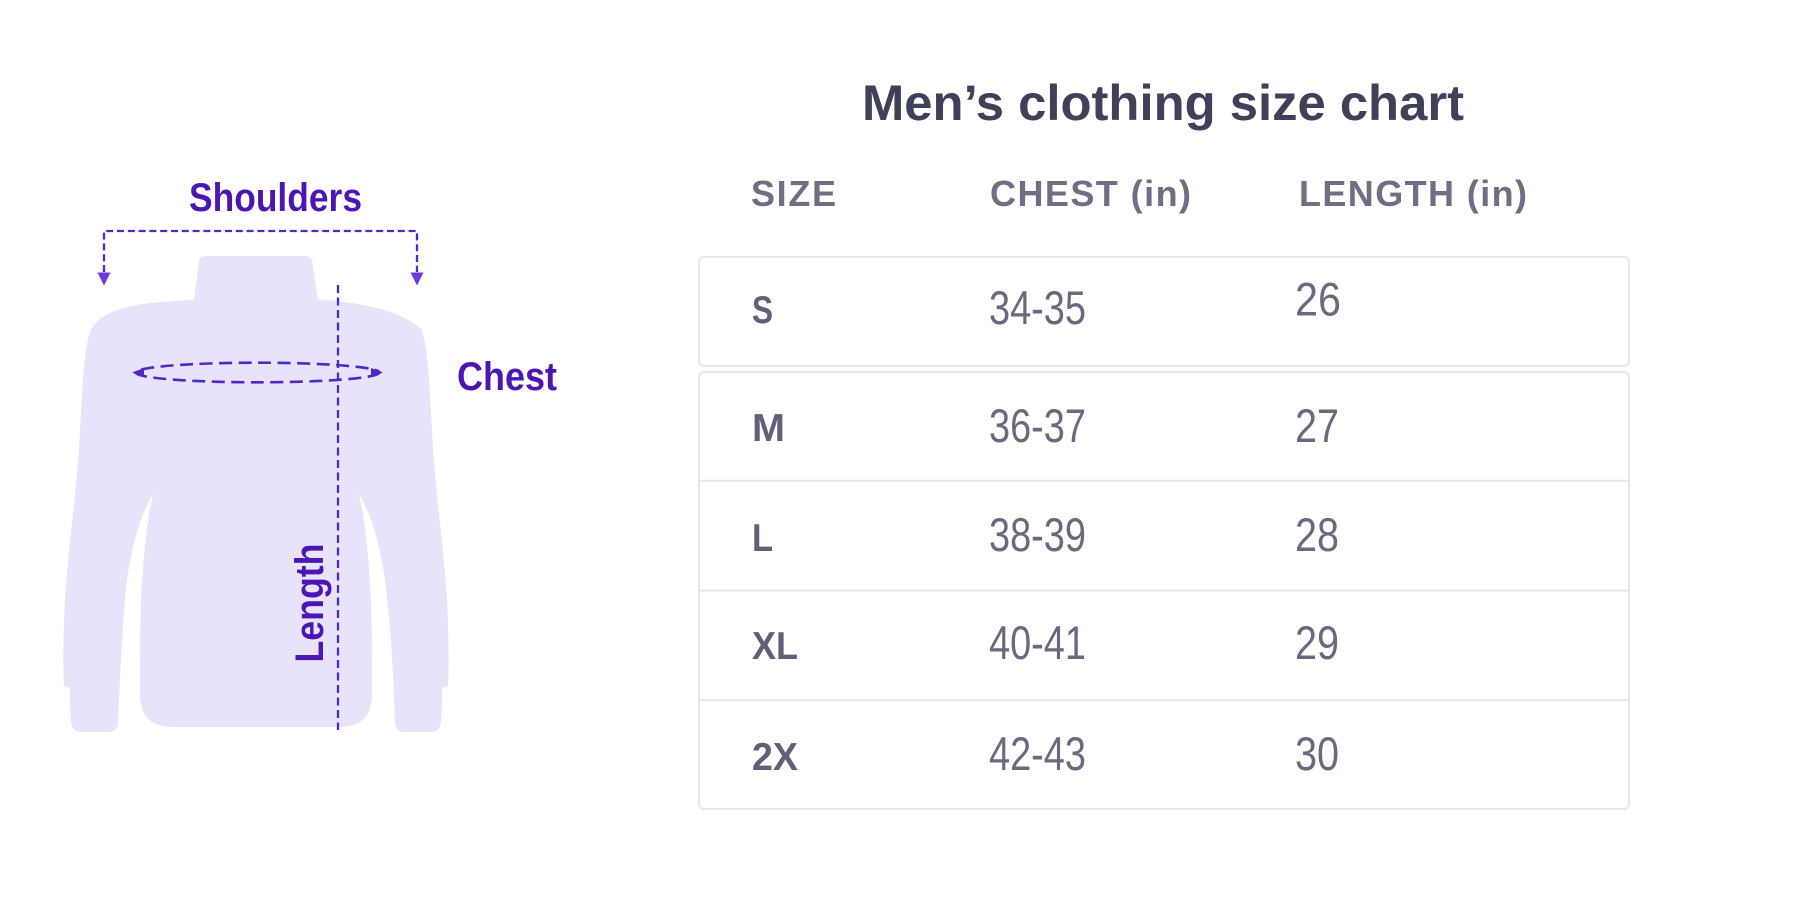 The width and height of the screenshot is (1800, 904). Describe the element at coordinates (1318, 299) in the screenshot. I see `svg-text: 26` at that location.